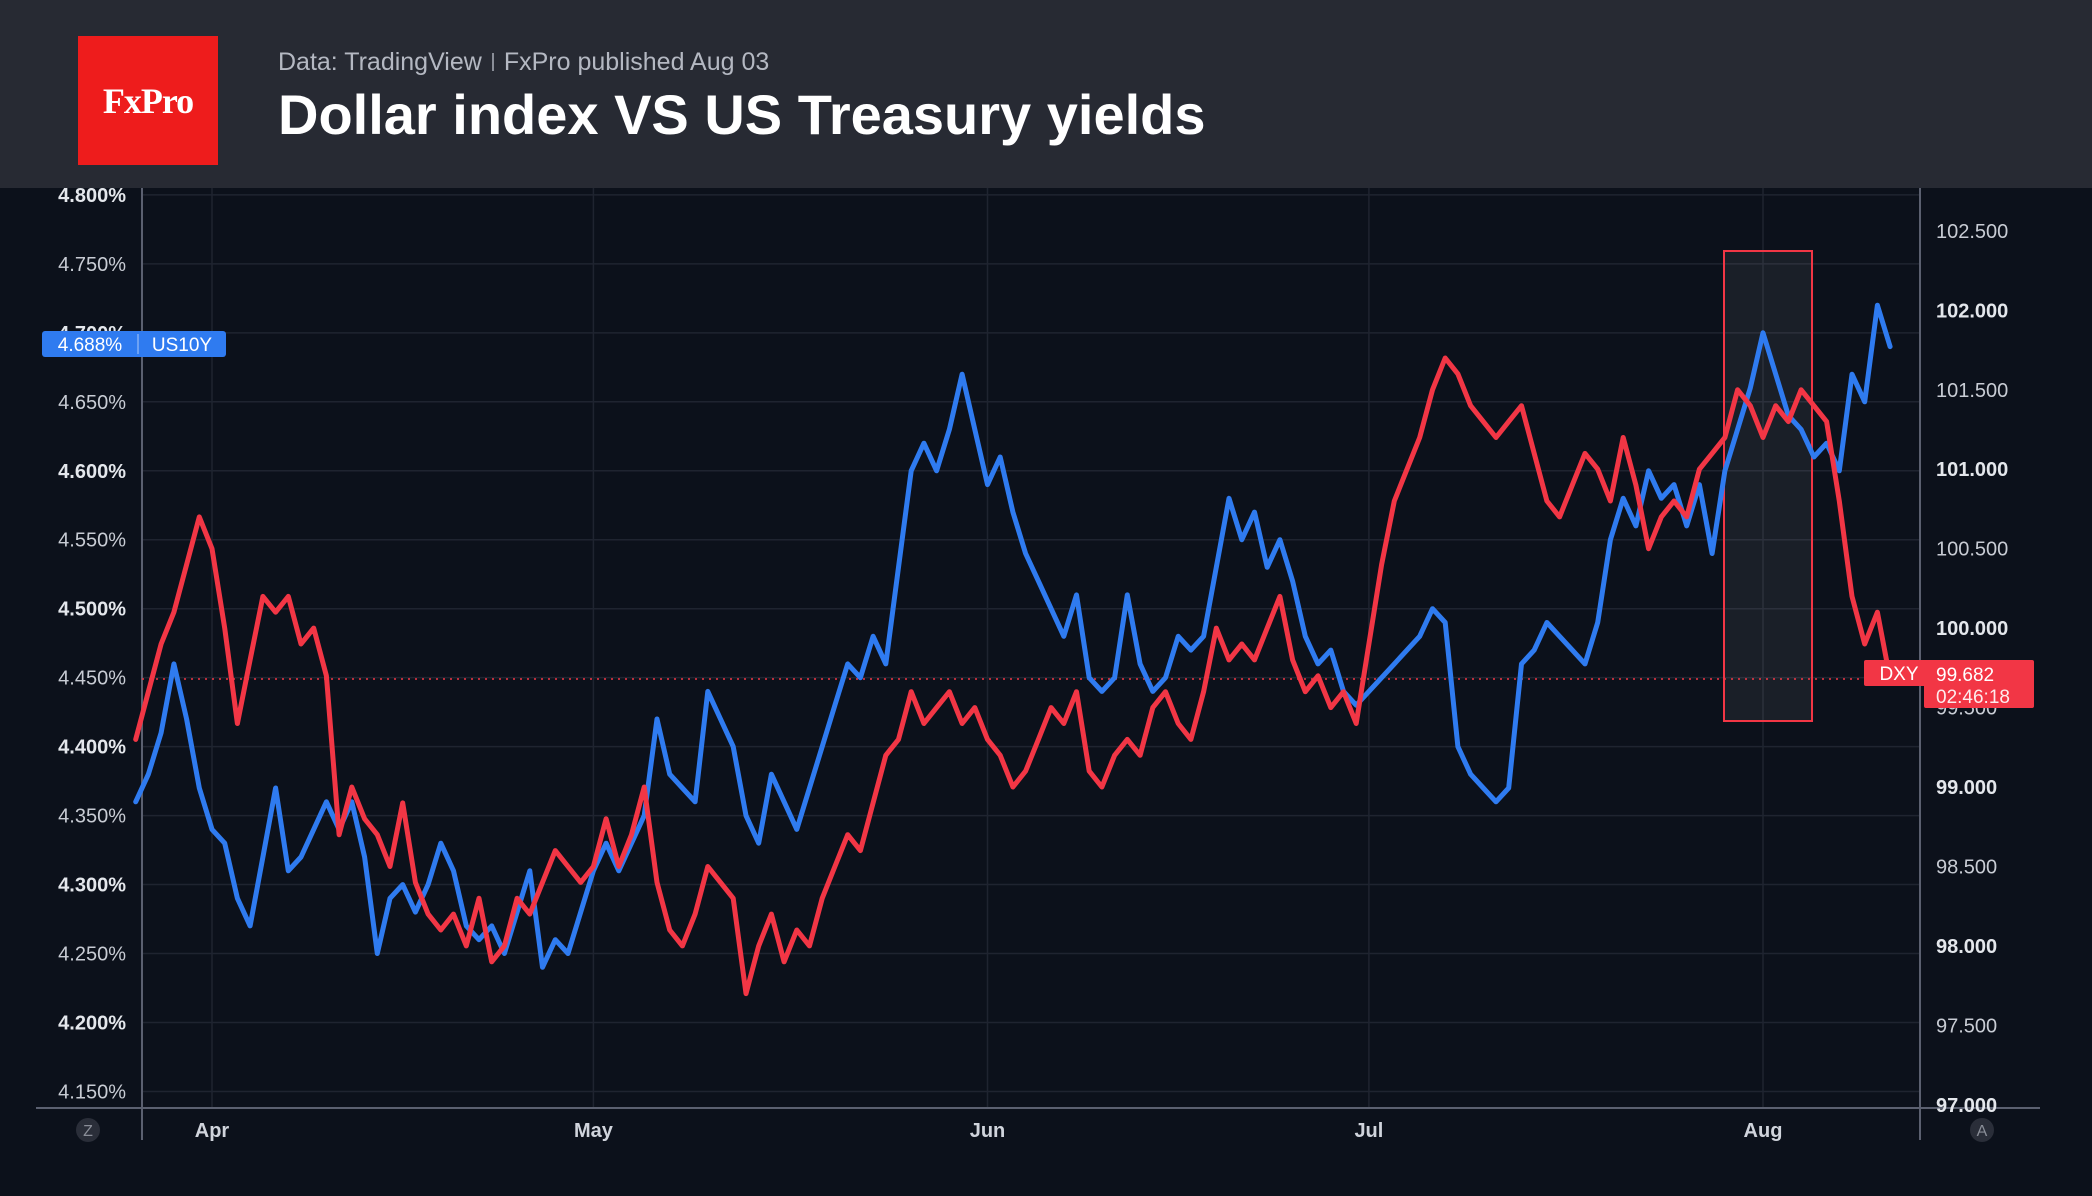  I want to click on x-axis-ticks: Apr May Jun Jul Aug, so click(989, 1131).